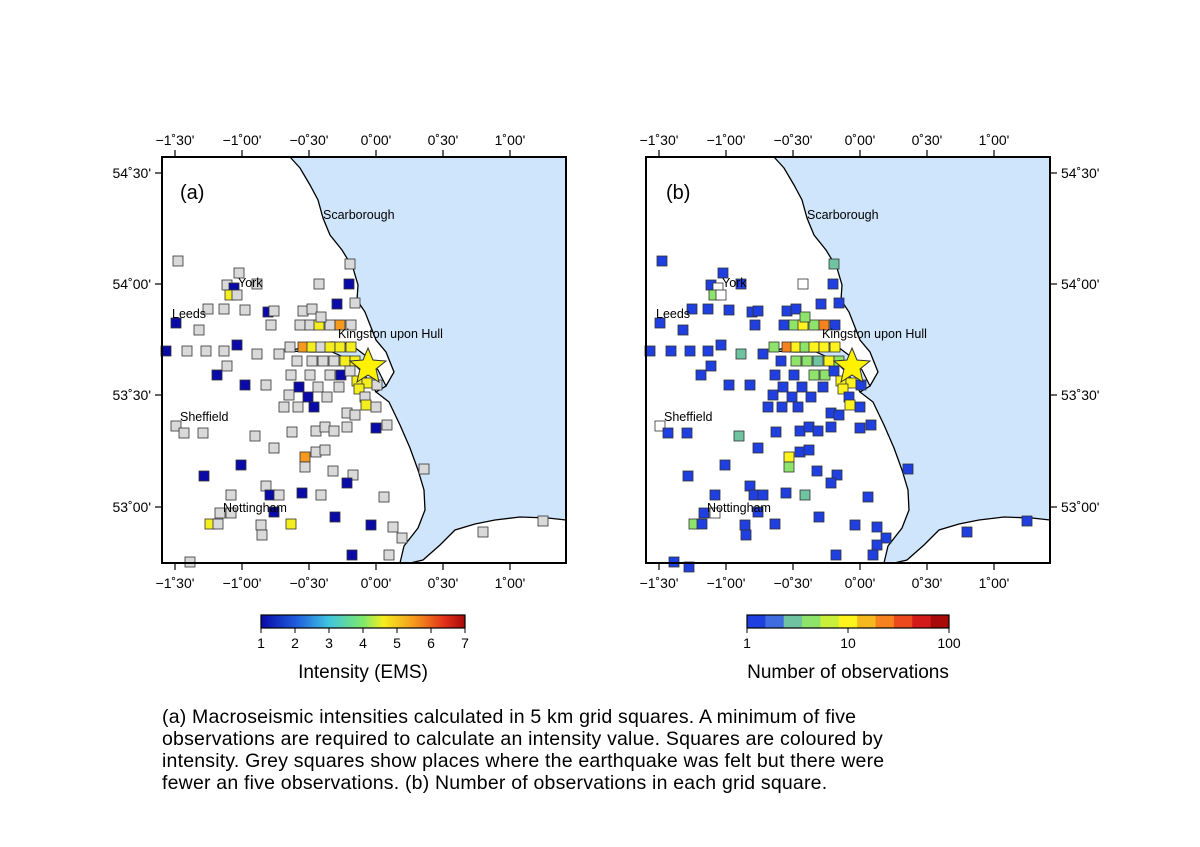  Describe the element at coordinates (927, 583) in the screenshot. I see `bottom-tick-b-4: 0˚30'` at that location.